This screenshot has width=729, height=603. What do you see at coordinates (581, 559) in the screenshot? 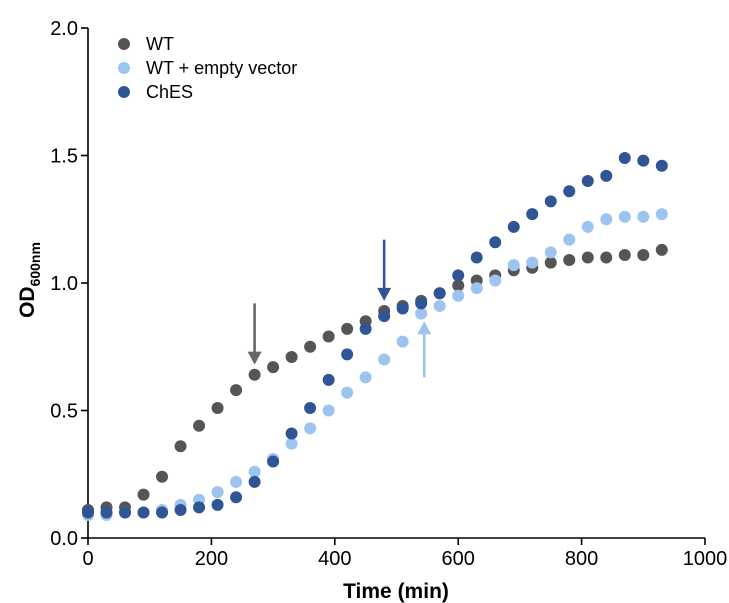
I see `x-tick-label: 800` at bounding box center [581, 559].